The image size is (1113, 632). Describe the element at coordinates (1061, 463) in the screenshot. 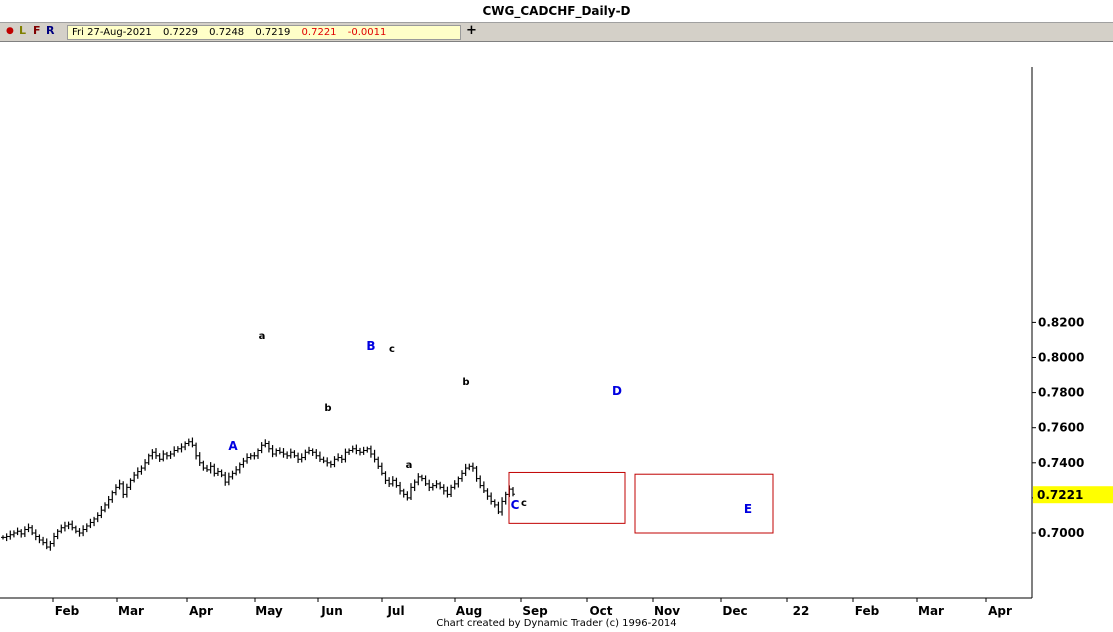

I see `y-tick-label: 0.7400` at that location.